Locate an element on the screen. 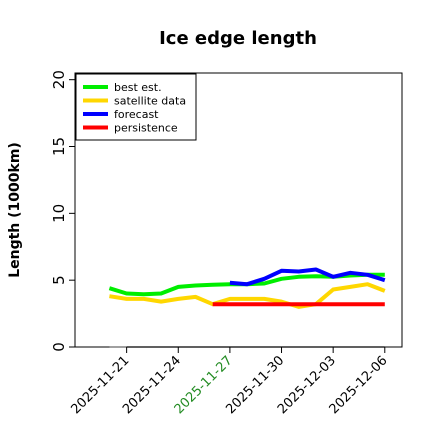  y-tick-label: 5 is located at coordinates (59, 280).